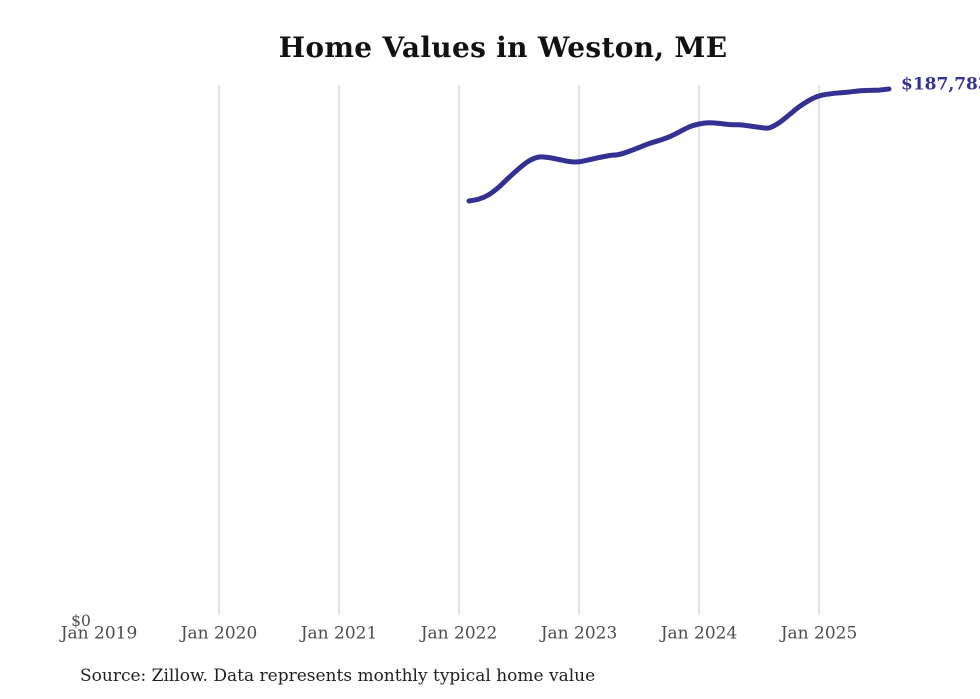 Image resolution: width=980 pixels, height=699 pixels. Describe the element at coordinates (81, 621) in the screenshot. I see `y-axis-zero-label: $0` at that location.